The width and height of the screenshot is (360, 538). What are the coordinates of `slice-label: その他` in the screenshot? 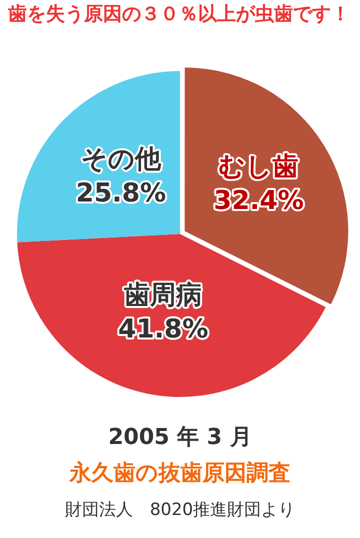 It's located at (121, 159).